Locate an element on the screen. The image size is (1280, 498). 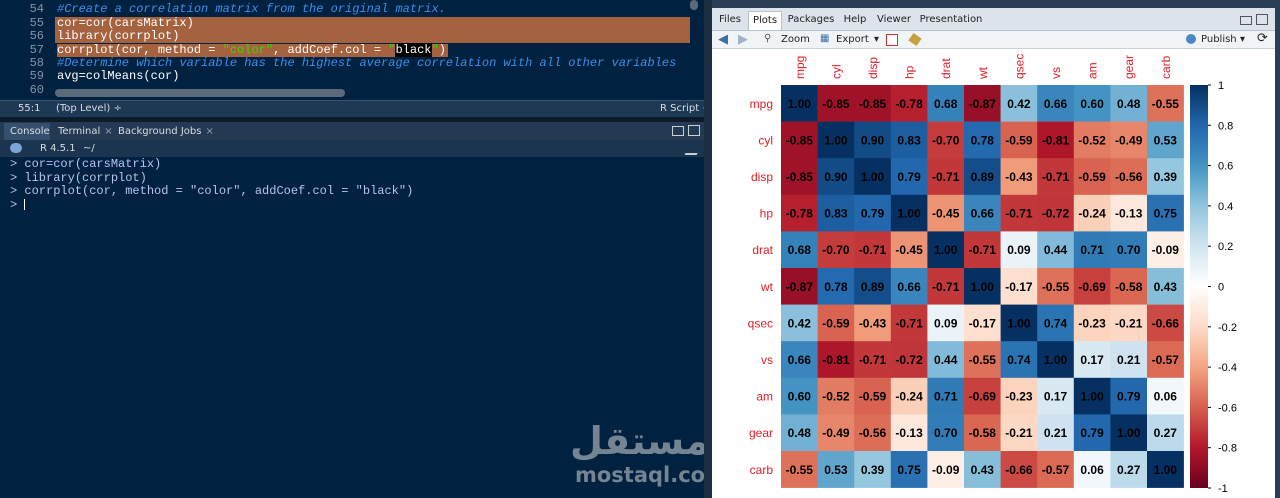
corr-coefficient: -0.78 is located at coordinates (909, 104).